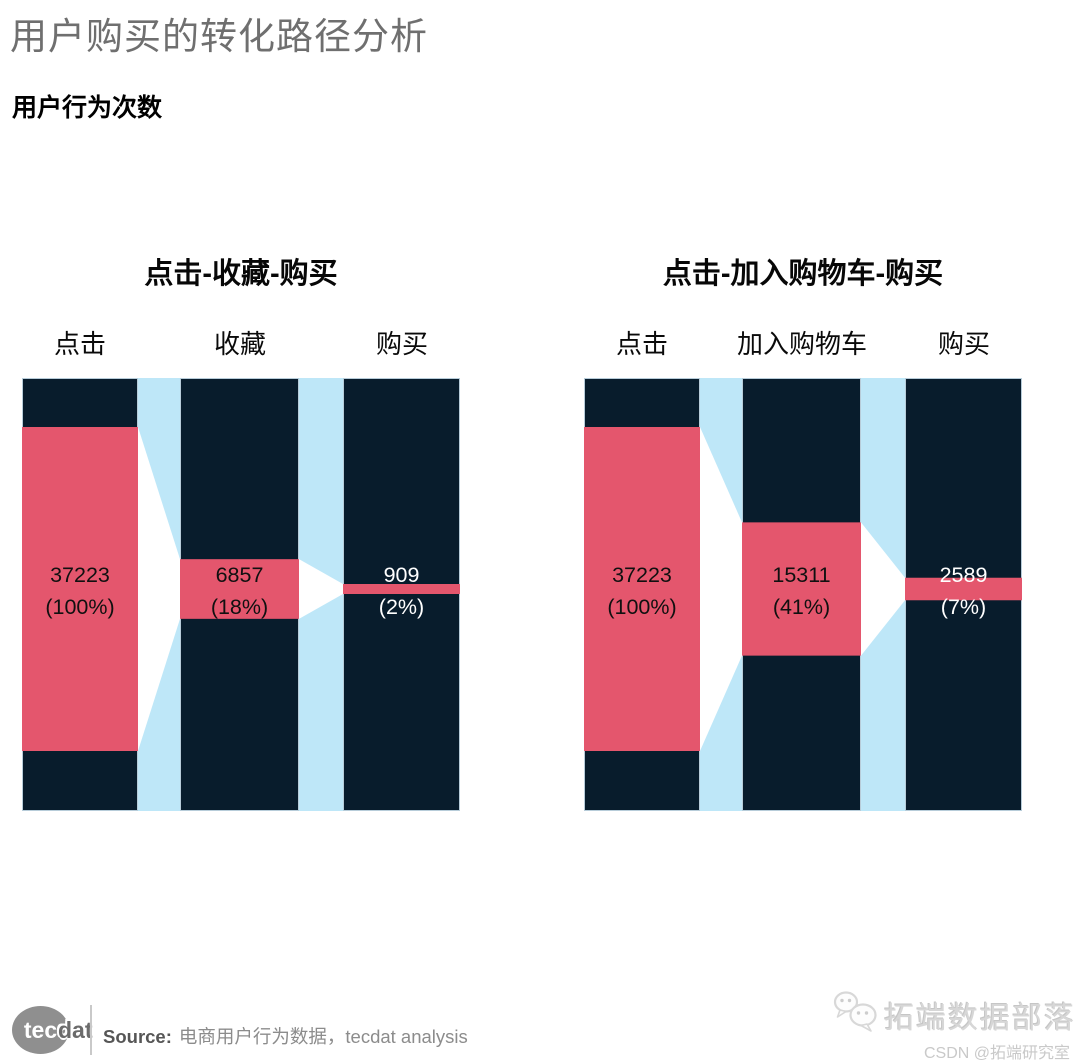 The width and height of the screenshot is (1080, 1063). I want to click on stage-pct-label: (2%), so click(401, 607).